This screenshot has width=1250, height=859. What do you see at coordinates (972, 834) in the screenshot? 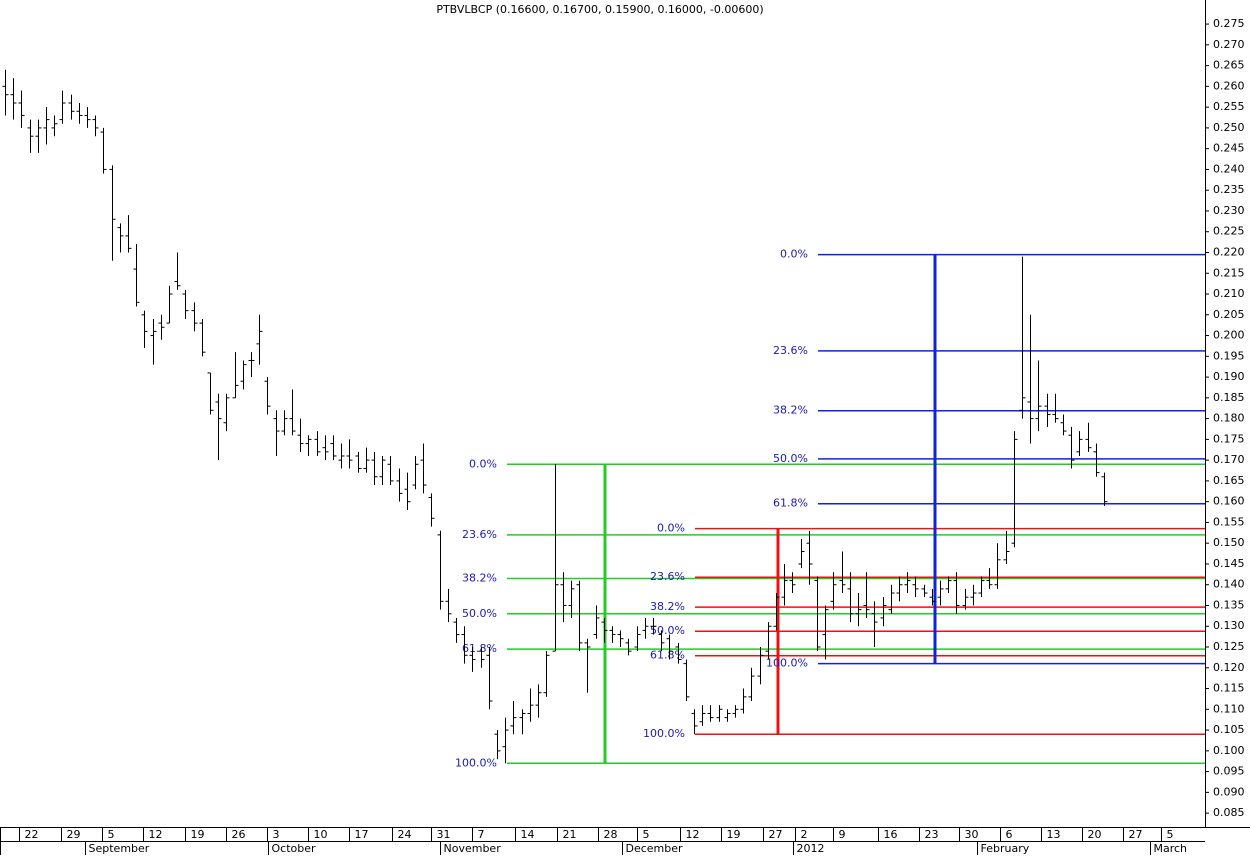
I see `x-tick-label: 30` at bounding box center [972, 834].